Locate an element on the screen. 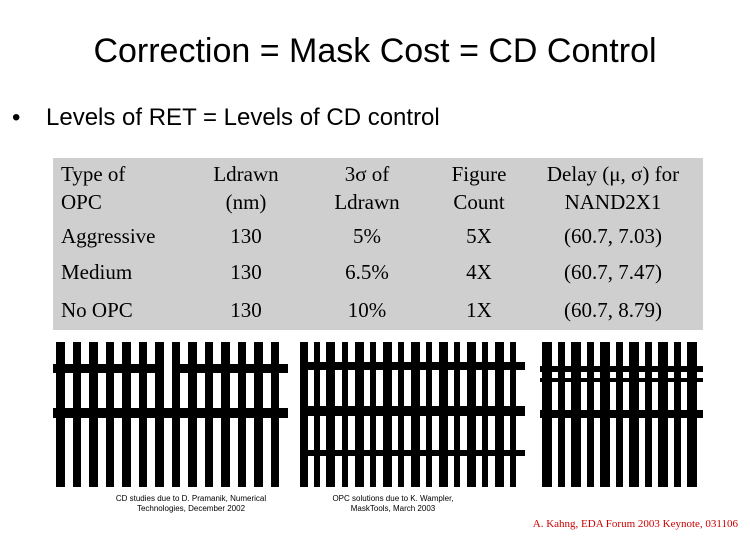  table-row: Aggressive 130 5% 5X (60.7, 7.03) is located at coordinates (361, 236).